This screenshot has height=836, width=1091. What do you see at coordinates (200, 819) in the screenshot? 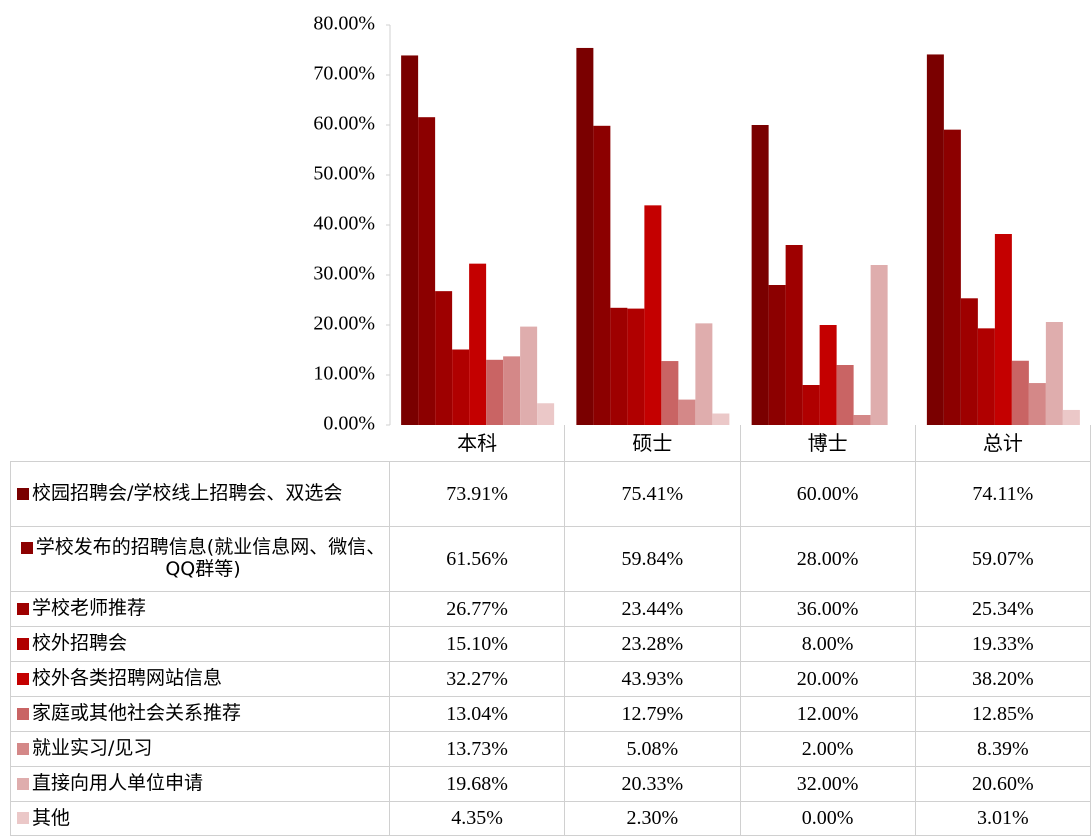
I see `legend-cell: 其他` at bounding box center [200, 819].